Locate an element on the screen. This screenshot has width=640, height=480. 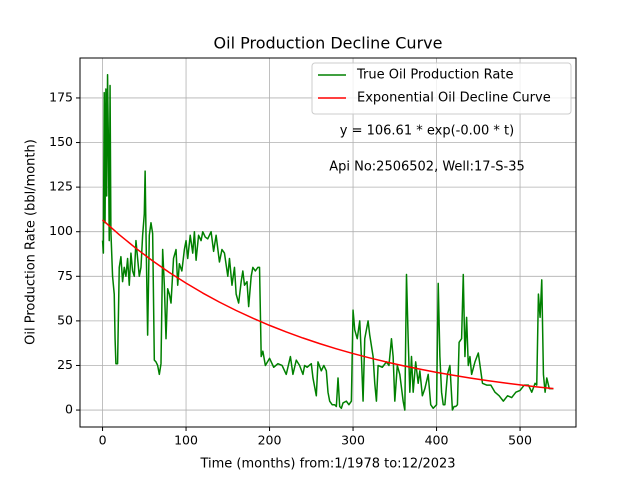
x-tick-label: 400 is located at coordinates (437, 440).